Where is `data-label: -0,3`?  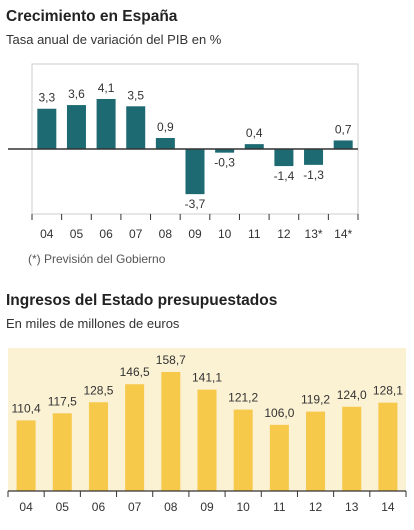 data-label: -0,3 is located at coordinates (224, 163).